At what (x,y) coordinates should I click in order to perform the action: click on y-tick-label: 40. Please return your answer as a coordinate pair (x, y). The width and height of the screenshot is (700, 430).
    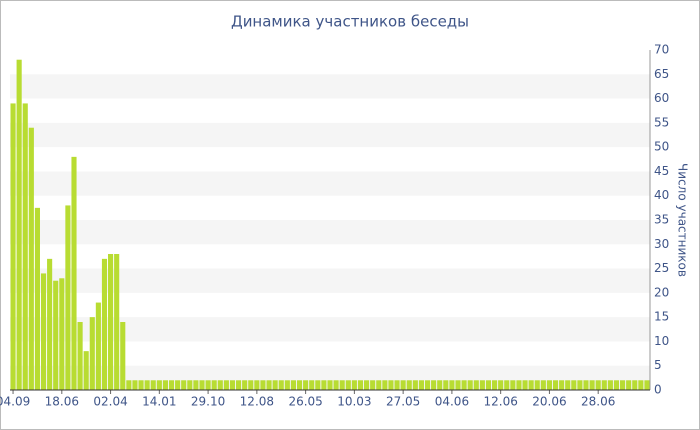
    Looking at the image, I should click on (661, 195).